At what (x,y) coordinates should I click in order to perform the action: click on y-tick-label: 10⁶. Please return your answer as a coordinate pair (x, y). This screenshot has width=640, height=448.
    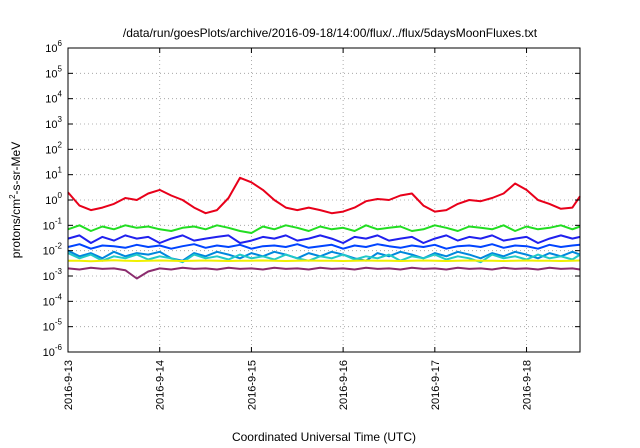
    Looking at the image, I should click on (53, 47).